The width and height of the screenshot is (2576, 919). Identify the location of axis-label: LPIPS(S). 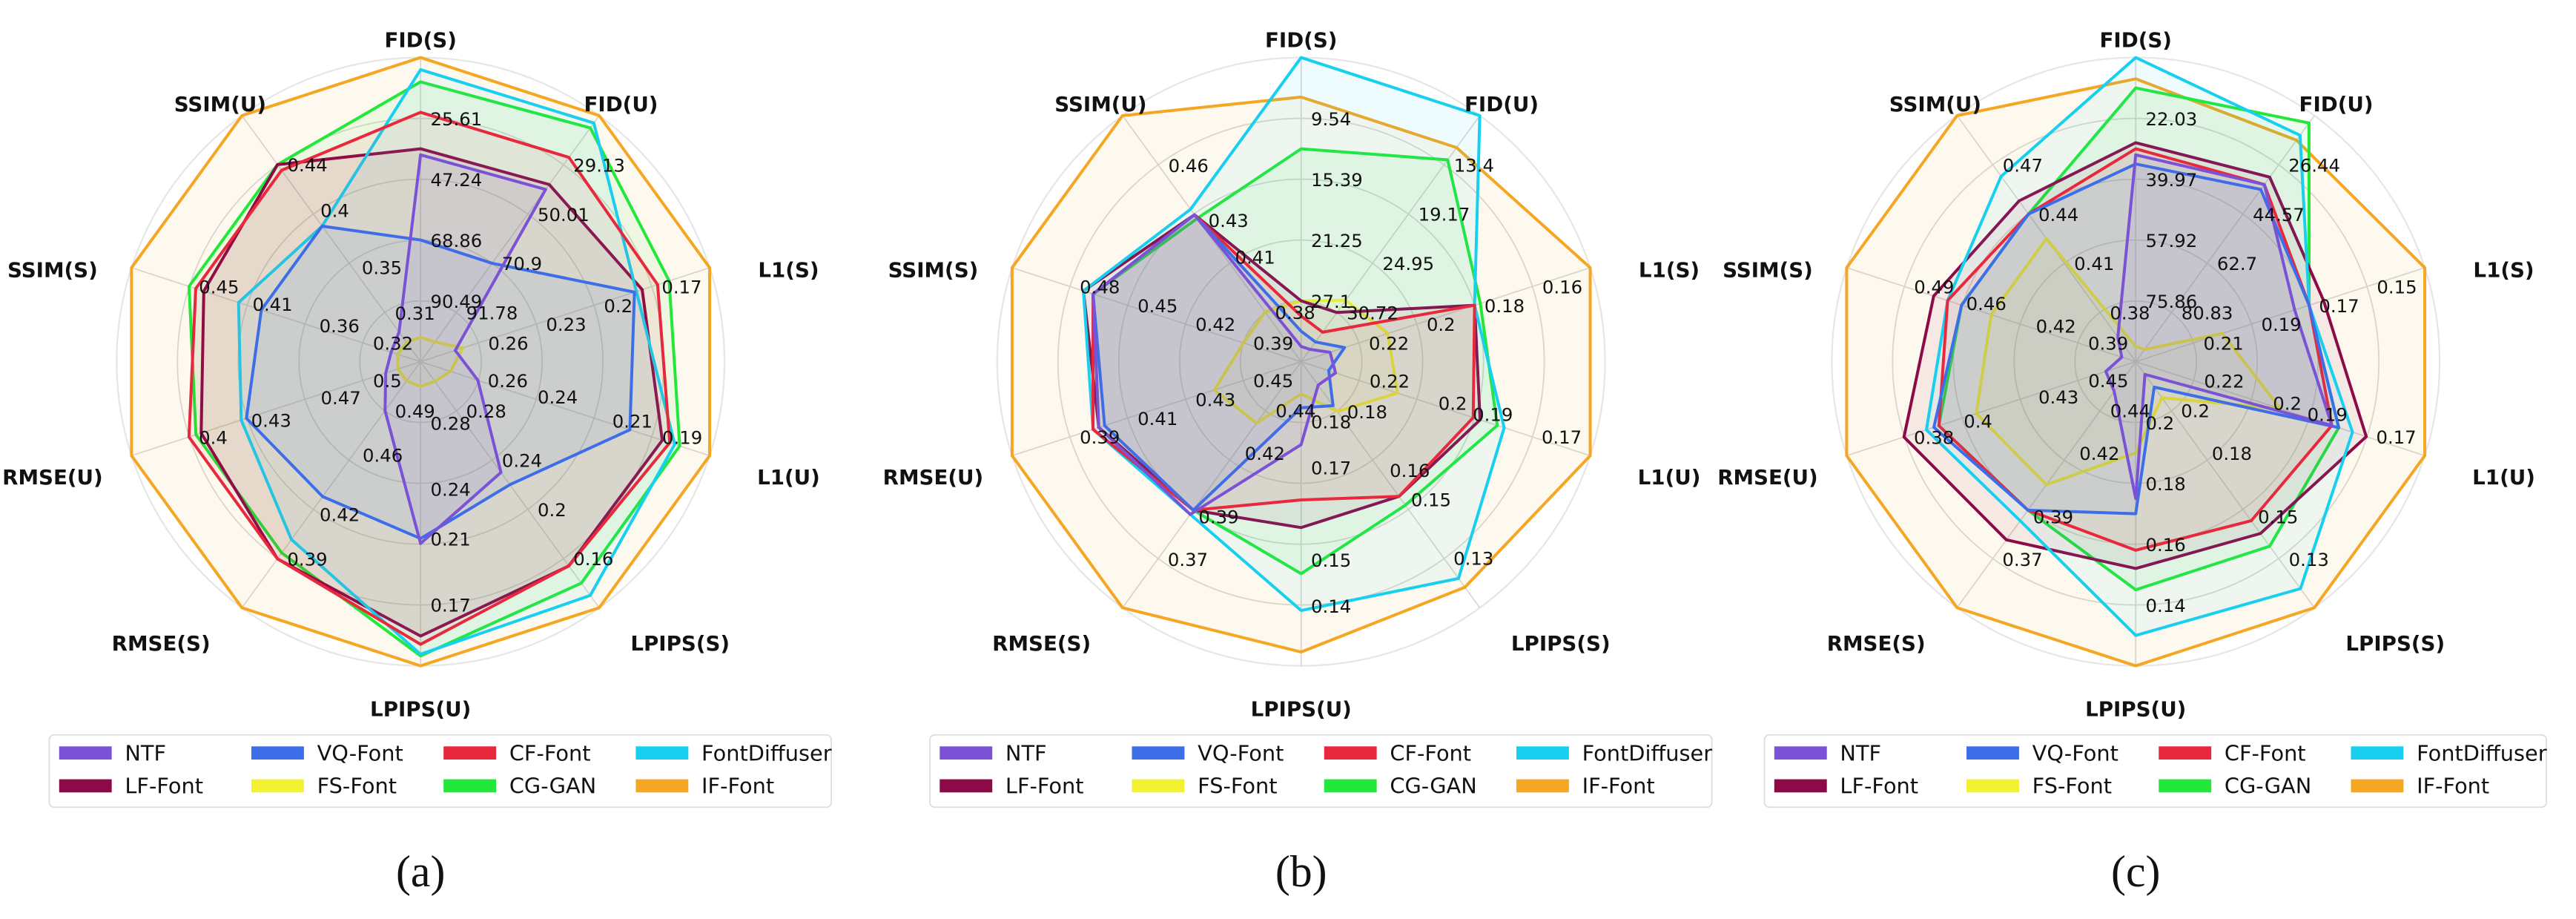
(1561, 643).